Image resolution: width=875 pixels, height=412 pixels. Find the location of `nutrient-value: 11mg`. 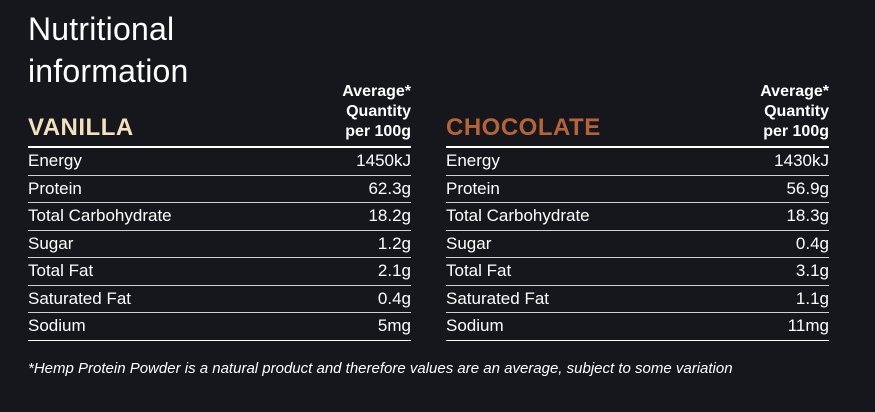

nutrient-value: 11mg is located at coordinates (808, 326).